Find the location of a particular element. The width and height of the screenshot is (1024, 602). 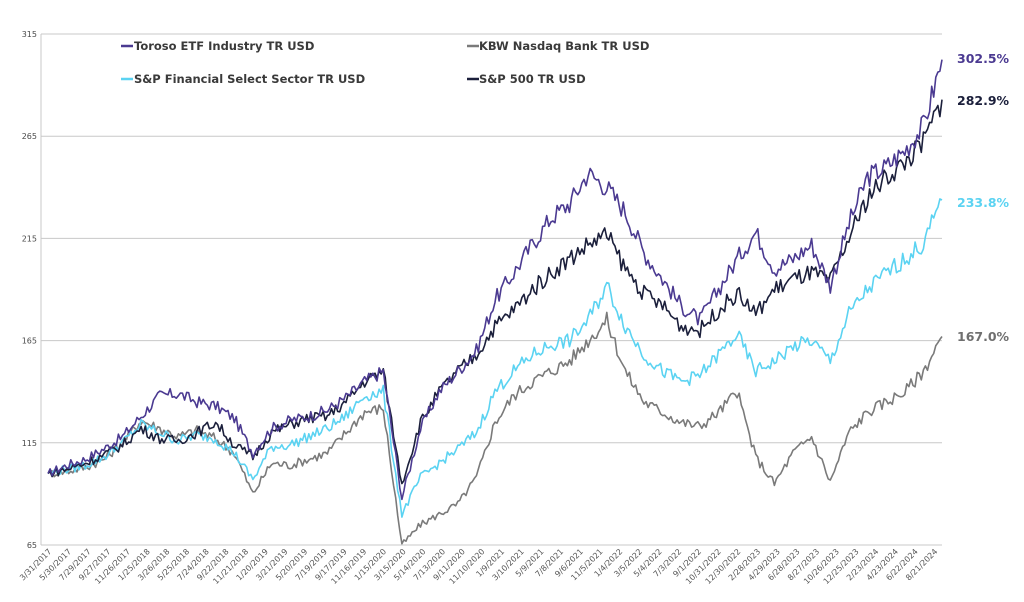

legend-item-sp500: S&P 500 TR USD is located at coordinates (526, 79).